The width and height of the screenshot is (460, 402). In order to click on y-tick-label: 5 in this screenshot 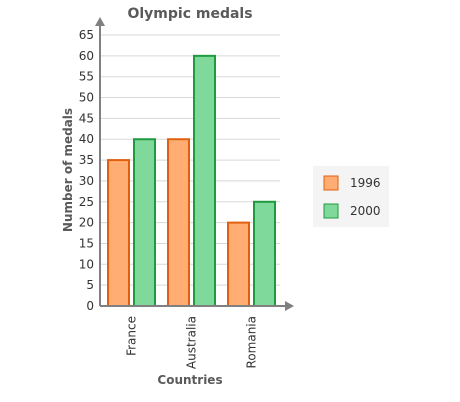, I will do `click(90, 285)`.